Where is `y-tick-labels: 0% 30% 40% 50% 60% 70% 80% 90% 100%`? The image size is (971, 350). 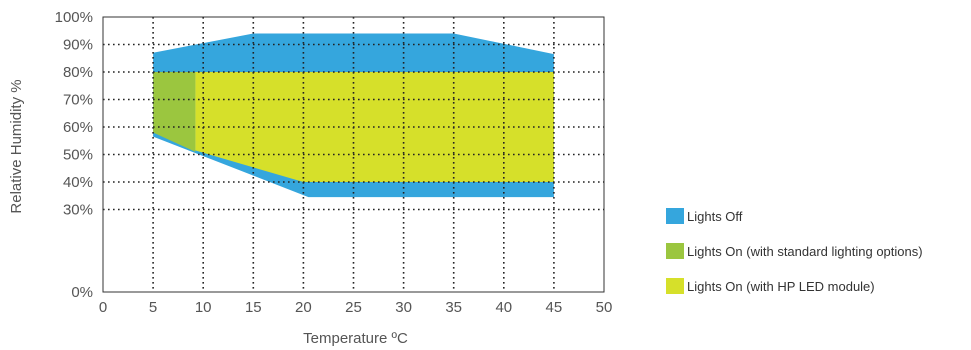 y-tick-labels: 0% 30% 40% 50% 60% 70% 80% 90% 100% is located at coordinates (74, 155).